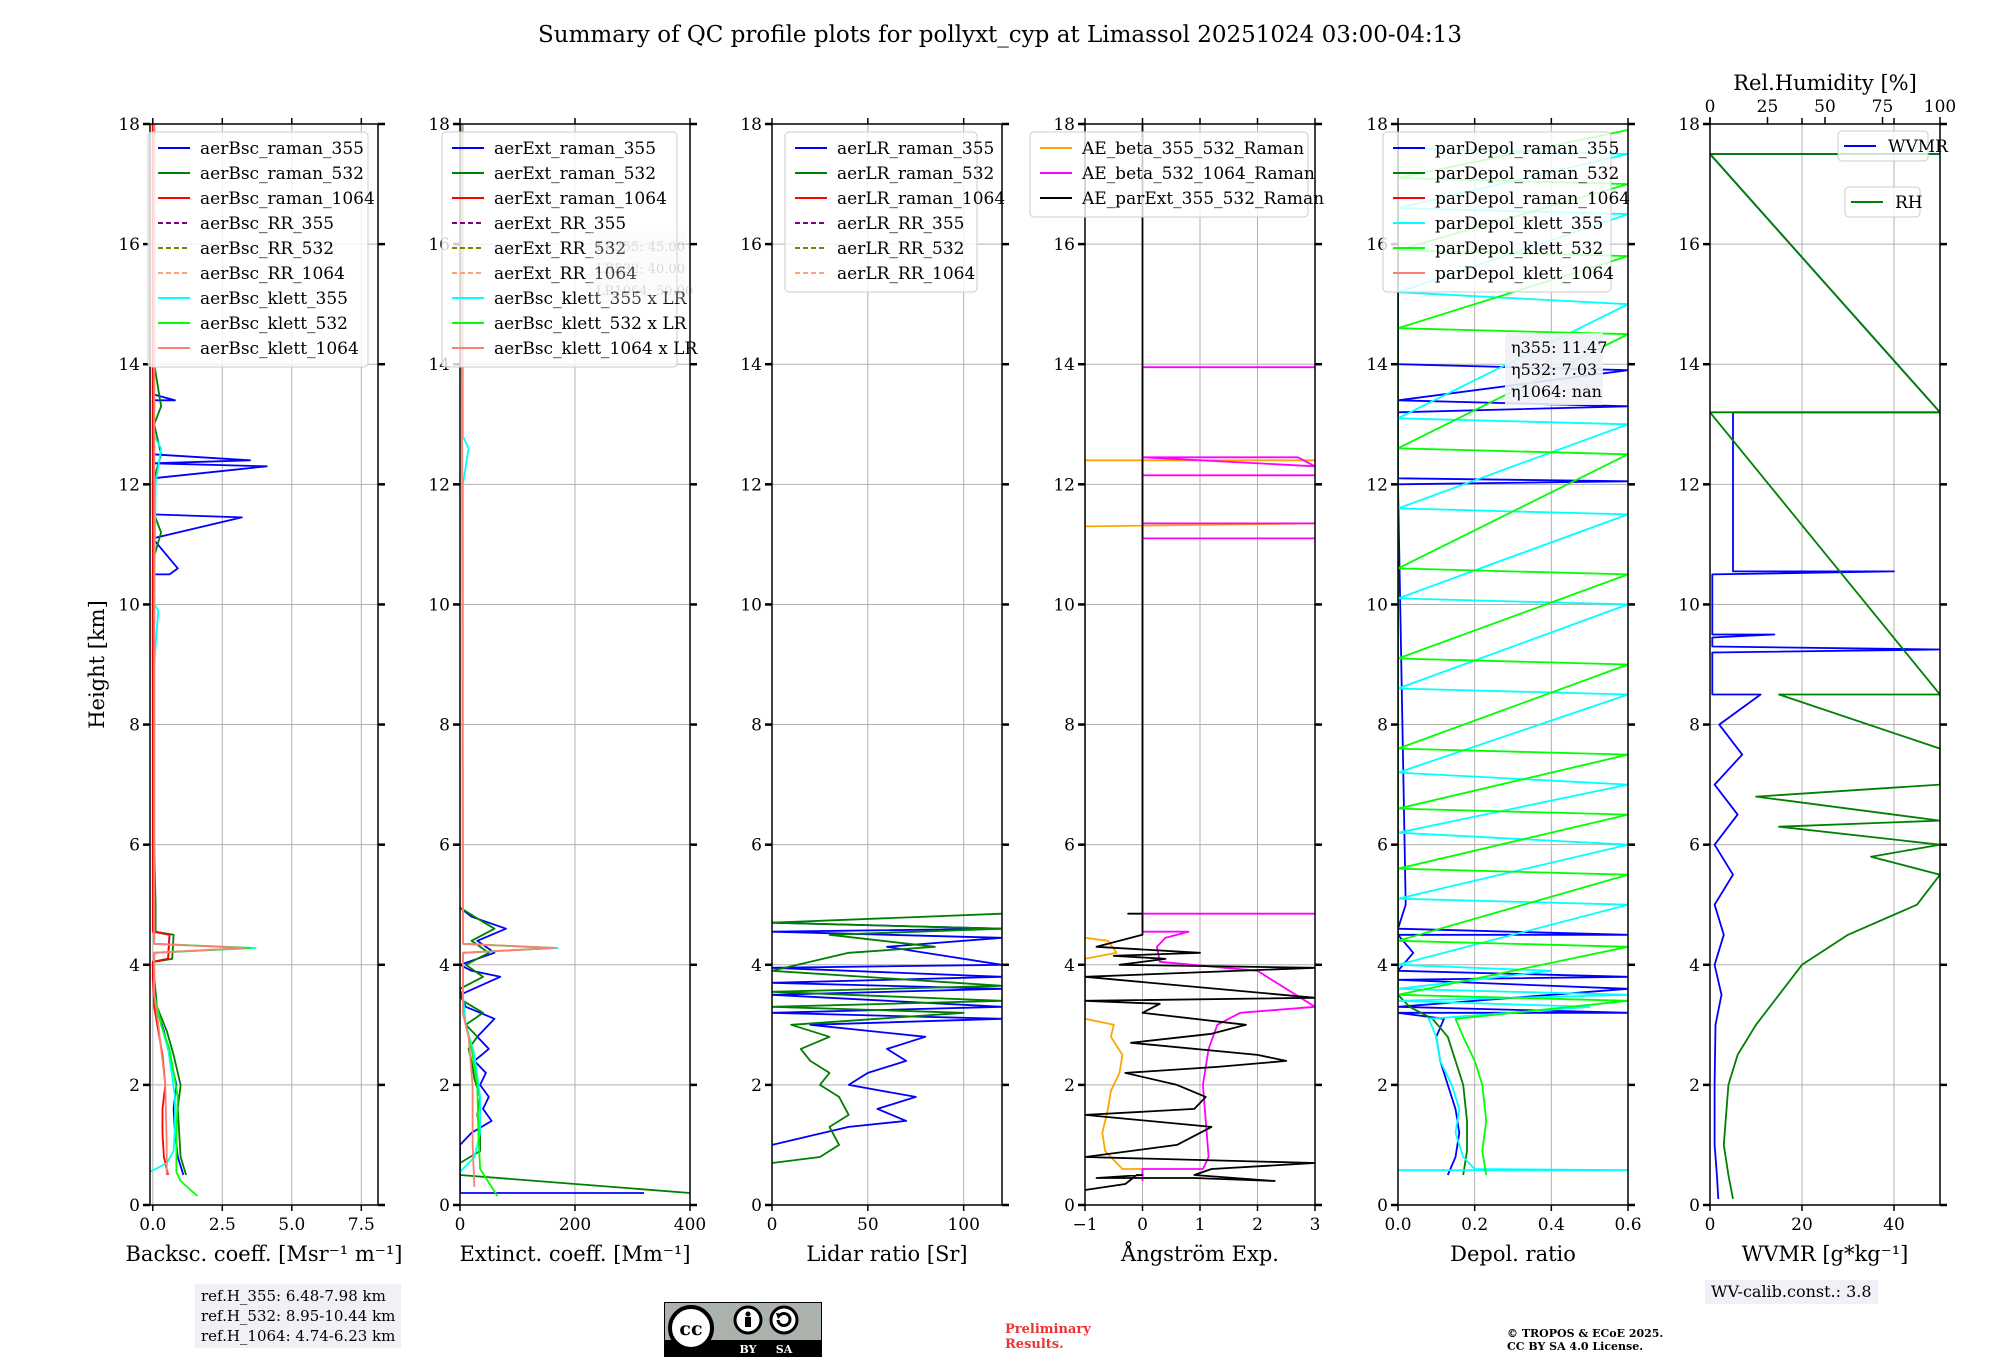  Describe the element at coordinates (1202, 199) in the screenshot. I see `legend-entry: AE_parExt_355_532_Raman` at that location.